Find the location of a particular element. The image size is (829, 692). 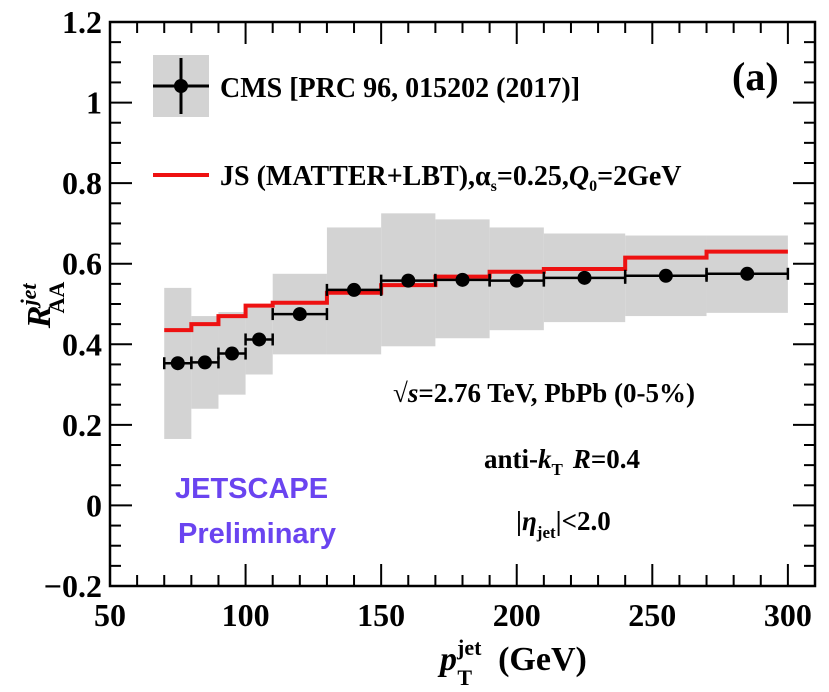

x-tick-label-200: 200 is located at coordinates (517, 615).